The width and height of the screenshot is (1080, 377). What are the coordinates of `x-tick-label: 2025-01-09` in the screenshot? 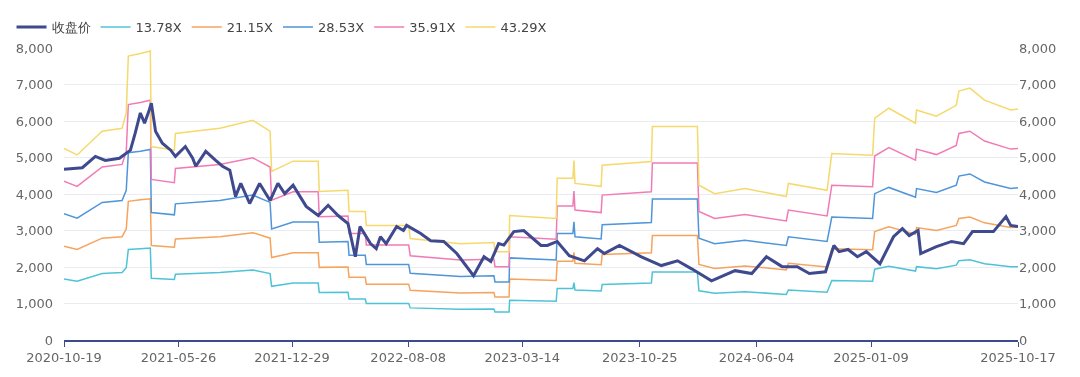 It's located at (871, 358).